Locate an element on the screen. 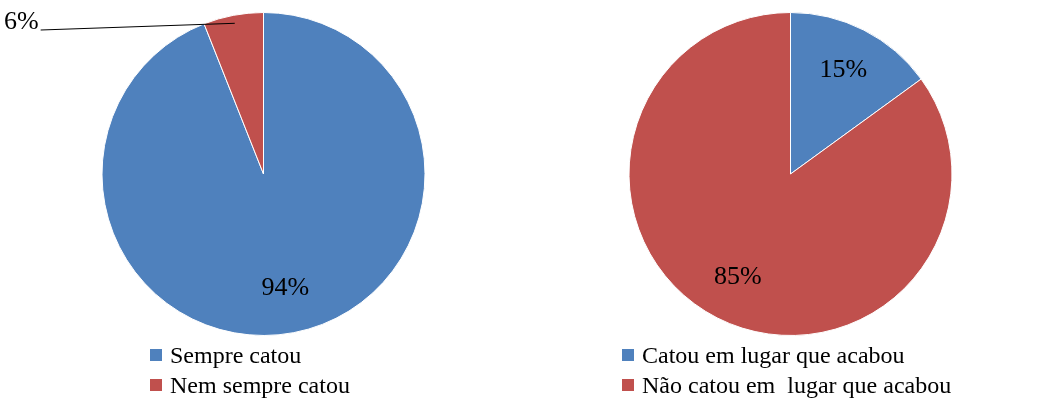 This screenshot has width=1054, height=408. legend-label: Sempre catou is located at coordinates (236, 355).